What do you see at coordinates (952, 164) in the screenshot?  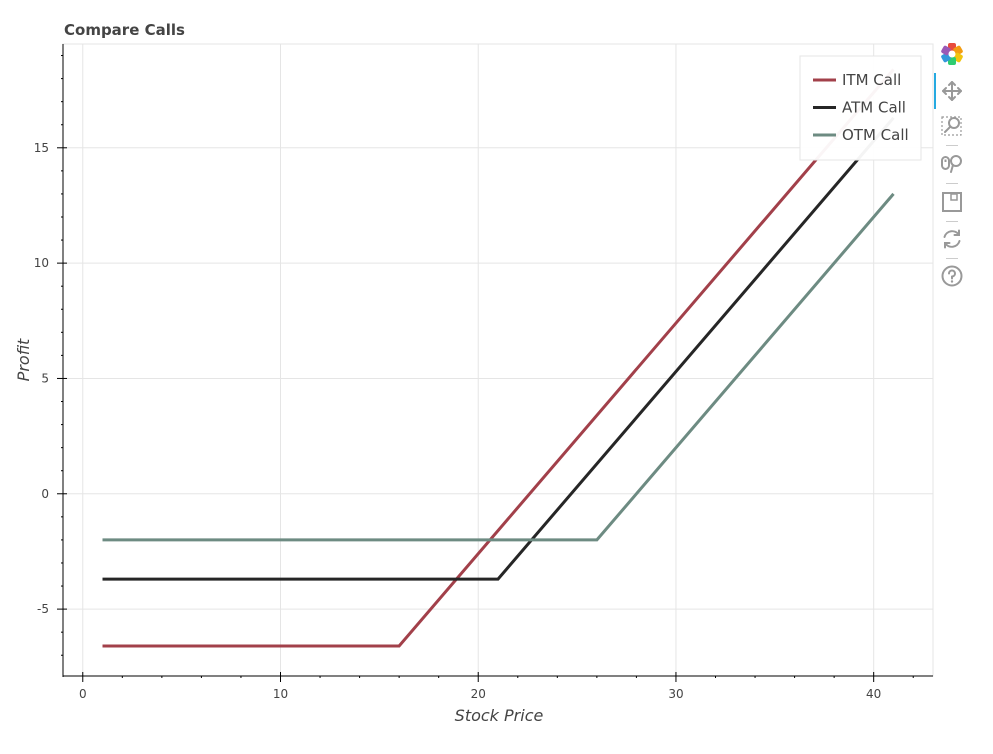 I see `wheel-zoom-icon` at bounding box center [952, 164].